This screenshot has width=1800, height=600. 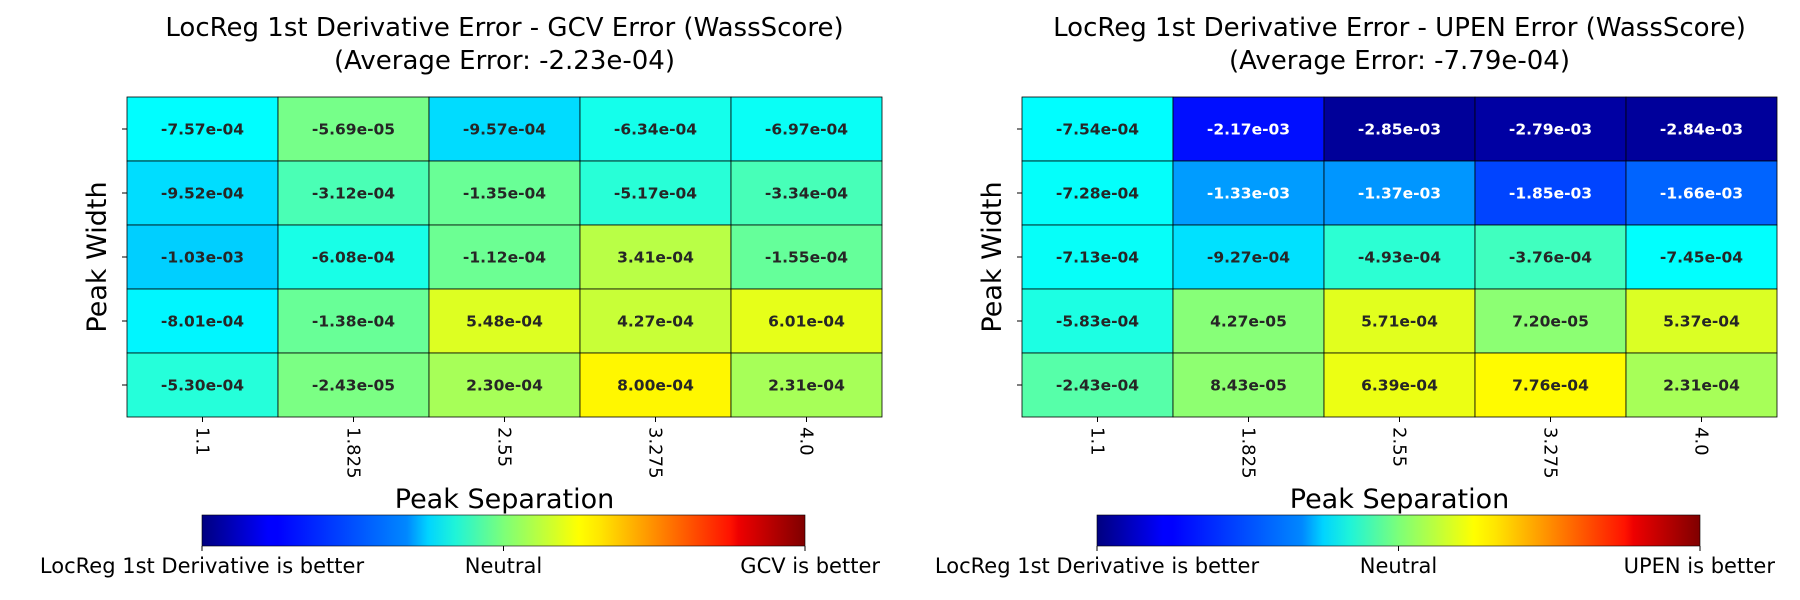 I want to click on cell-value-label: -5.83e-04, so click(x=1097, y=322).